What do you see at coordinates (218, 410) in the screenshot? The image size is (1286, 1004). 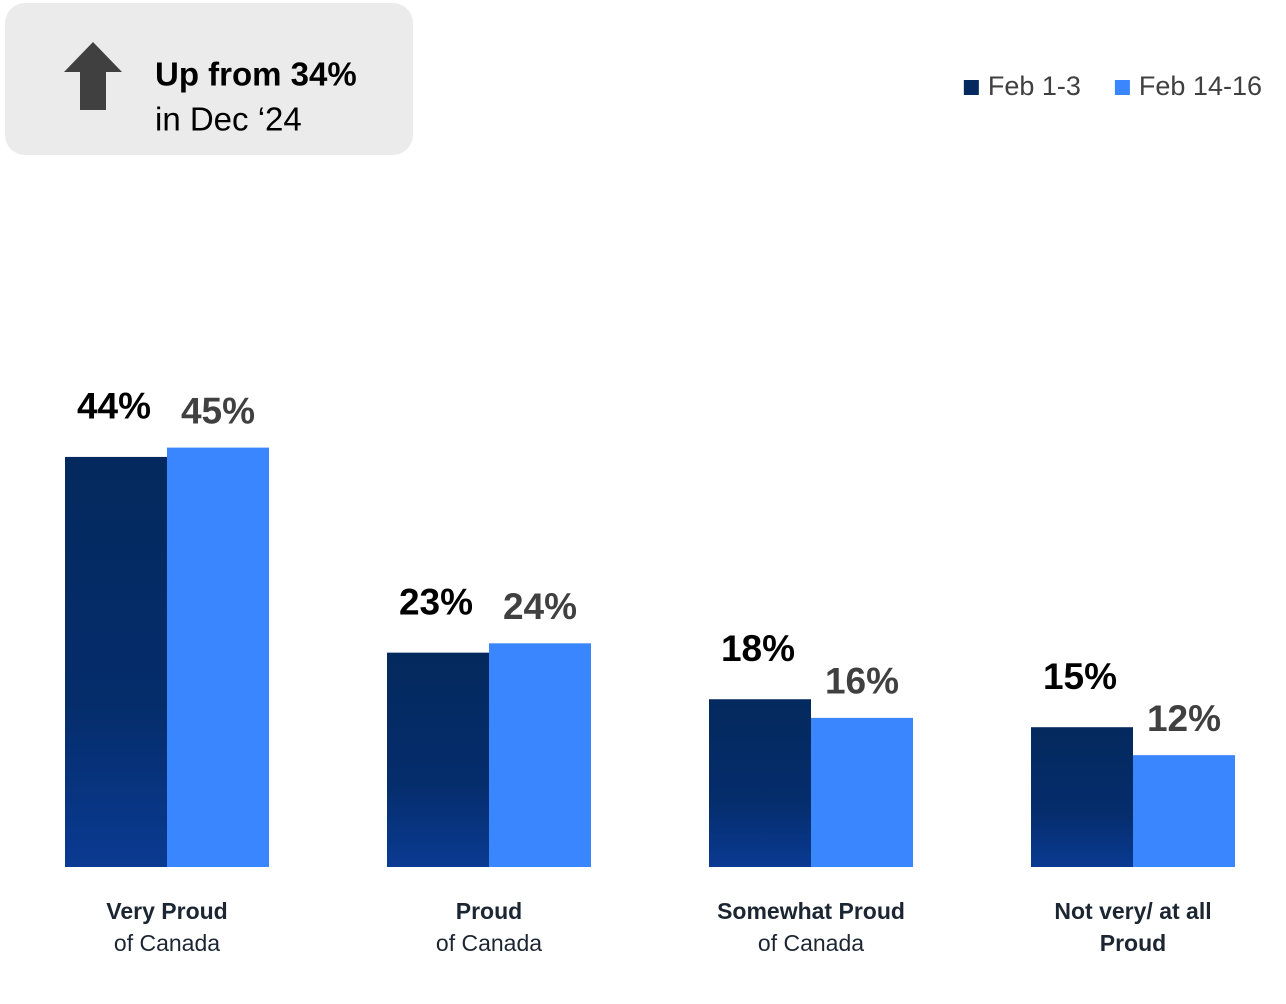 I see `value-label: 45%` at bounding box center [218, 410].